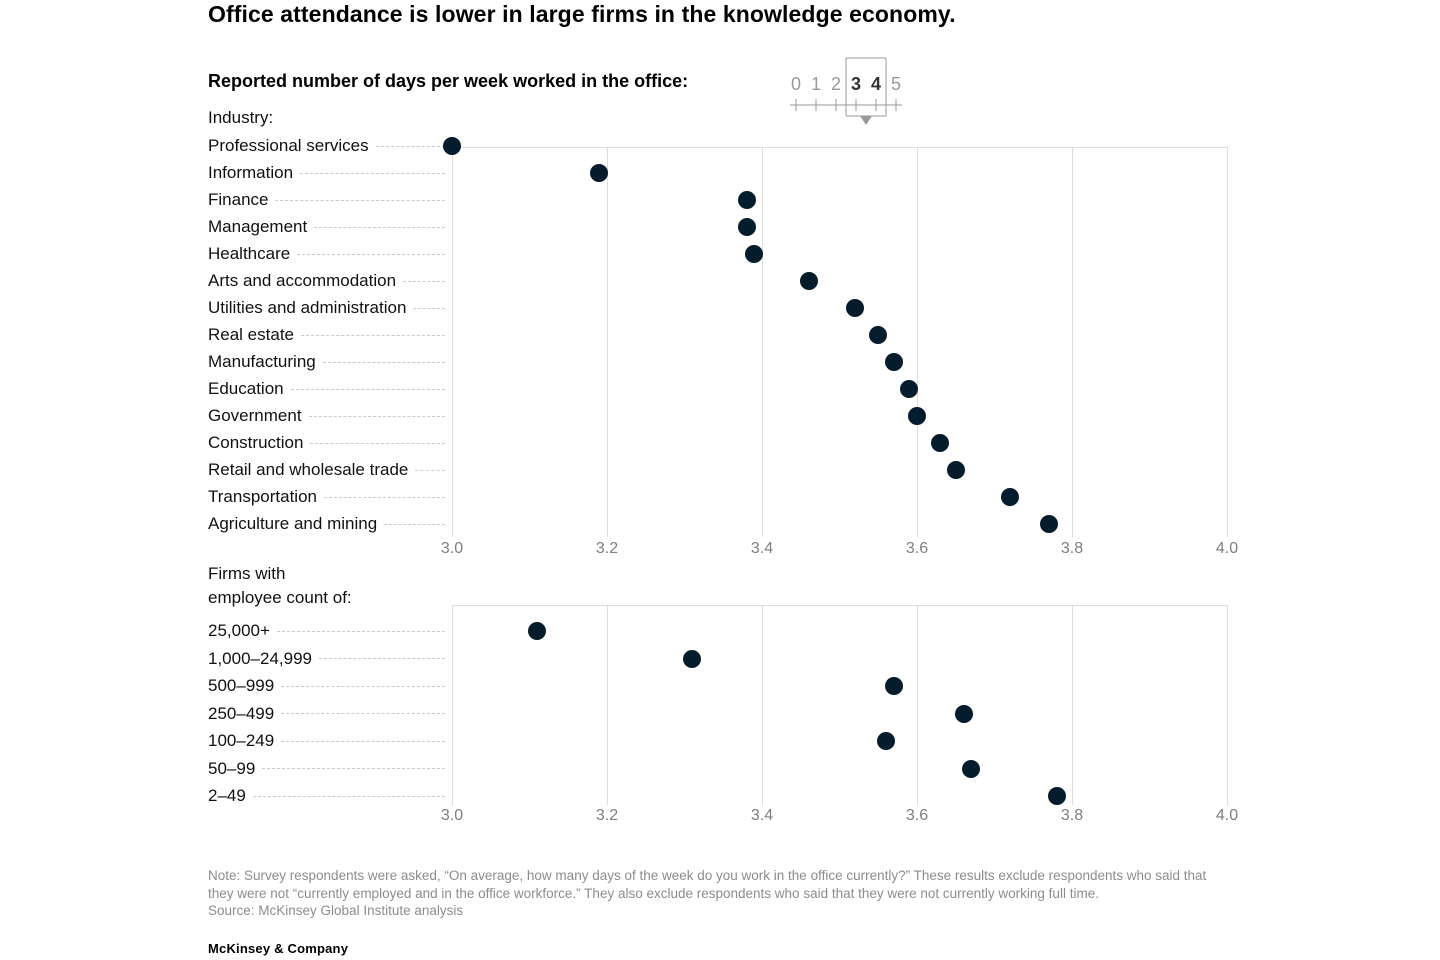 The image size is (1440, 960). I want to click on industry-group-label: Industry:, so click(241, 117).